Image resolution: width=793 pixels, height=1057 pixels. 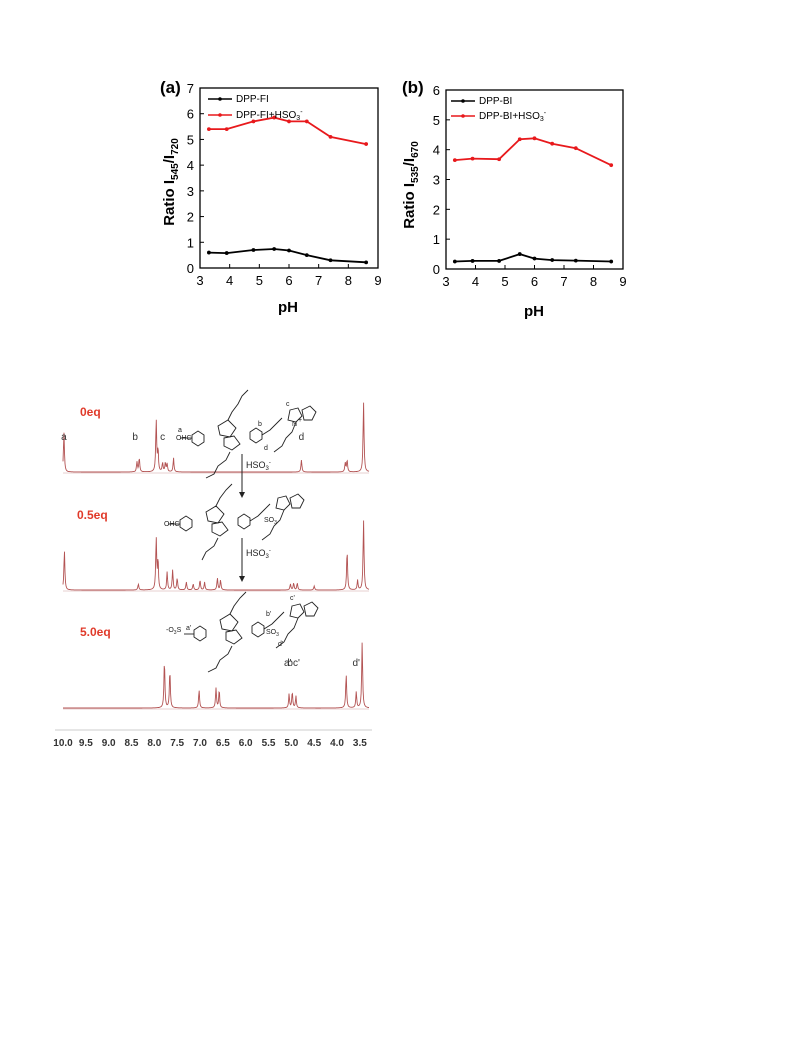 I want to click on nmr-x-tick-label-9: 5.5, so click(x=269, y=743).